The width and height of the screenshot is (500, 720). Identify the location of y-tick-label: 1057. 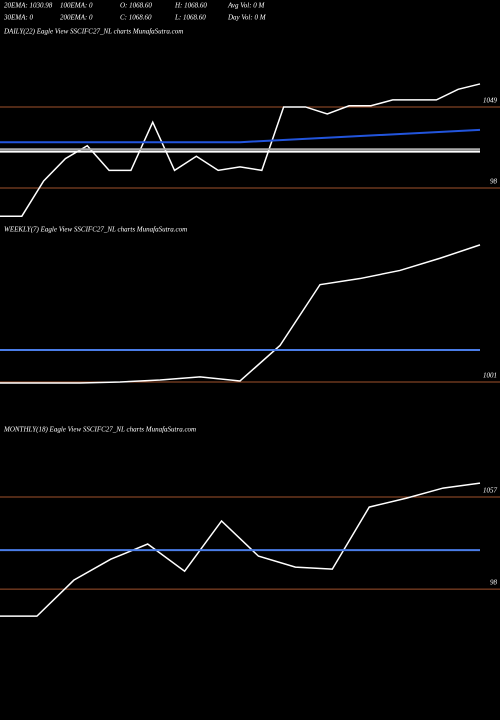
(490, 491).